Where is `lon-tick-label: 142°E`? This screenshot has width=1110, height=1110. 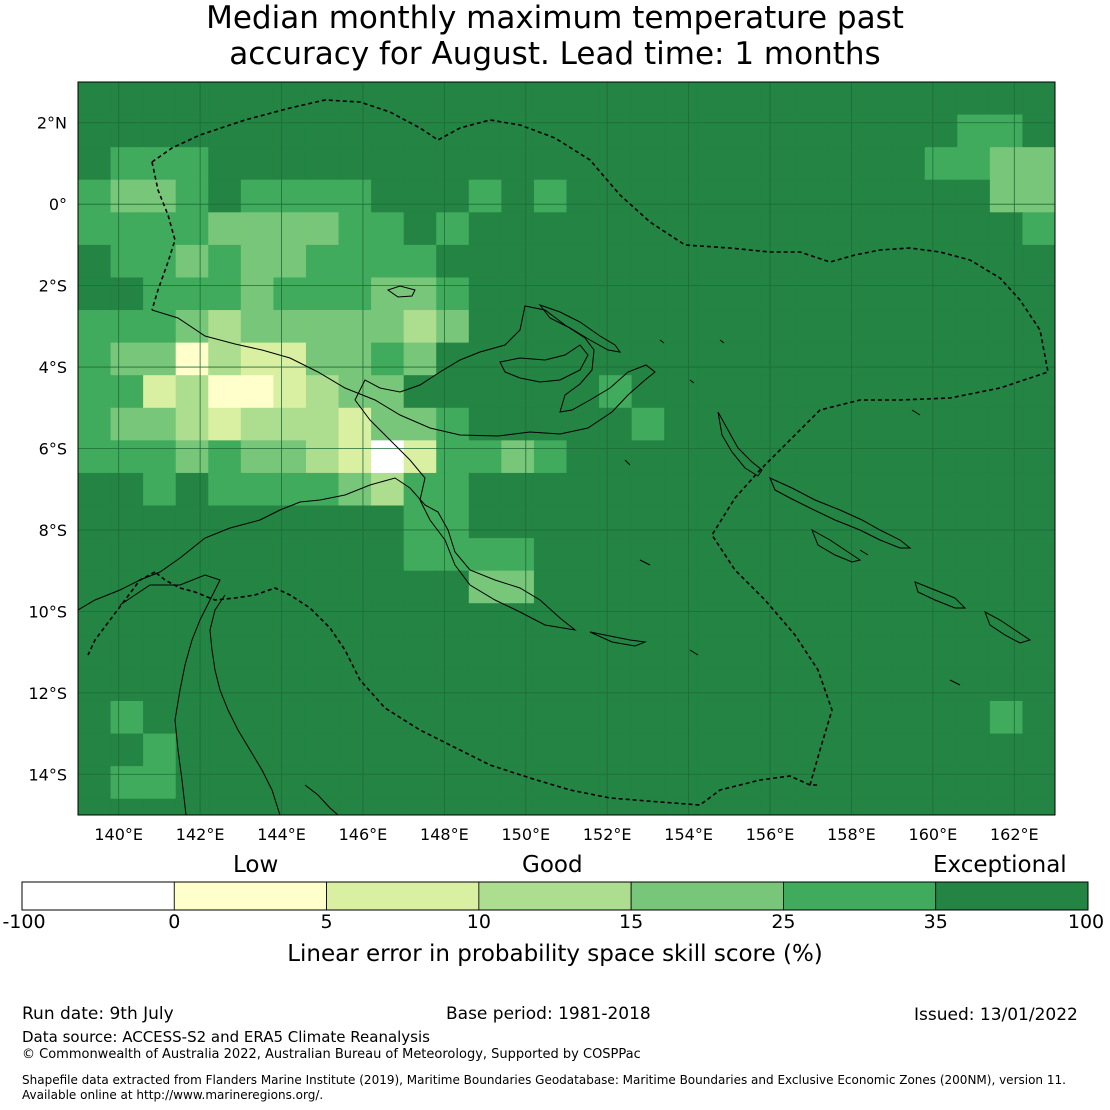 lon-tick-label: 142°E is located at coordinates (200, 834).